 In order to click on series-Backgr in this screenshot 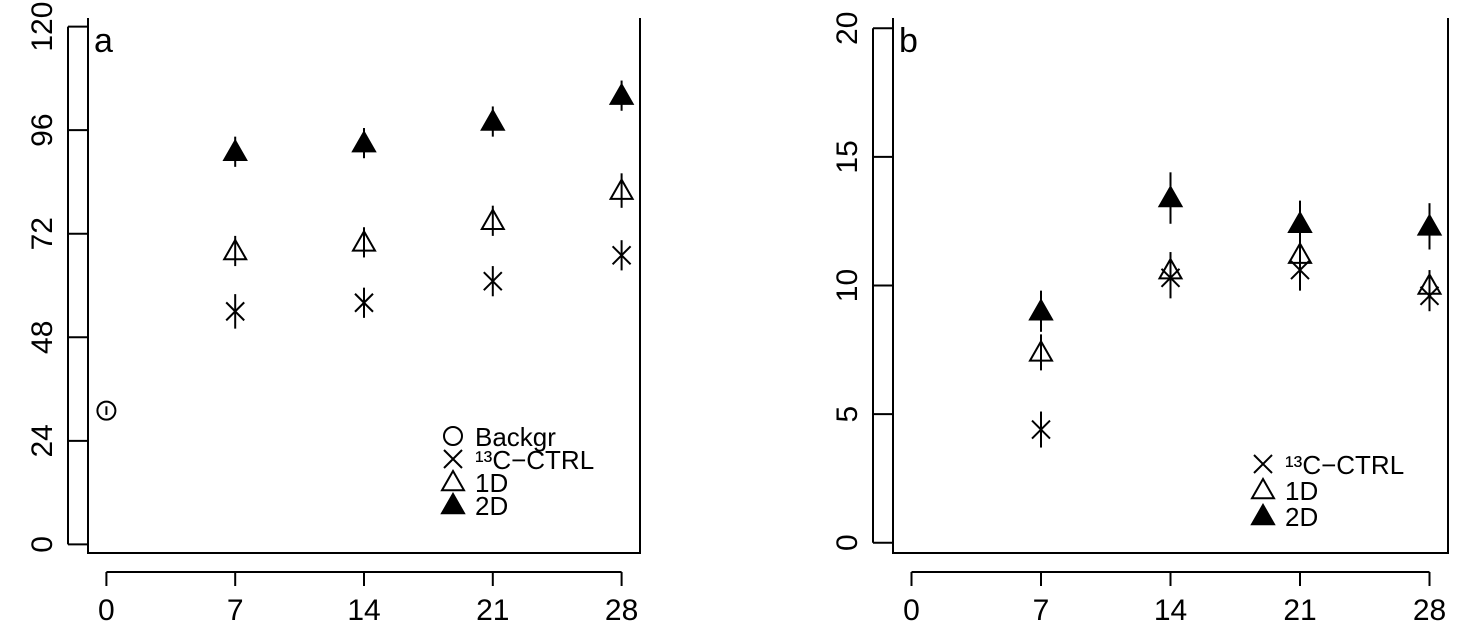, I will do `click(106, 410)`.